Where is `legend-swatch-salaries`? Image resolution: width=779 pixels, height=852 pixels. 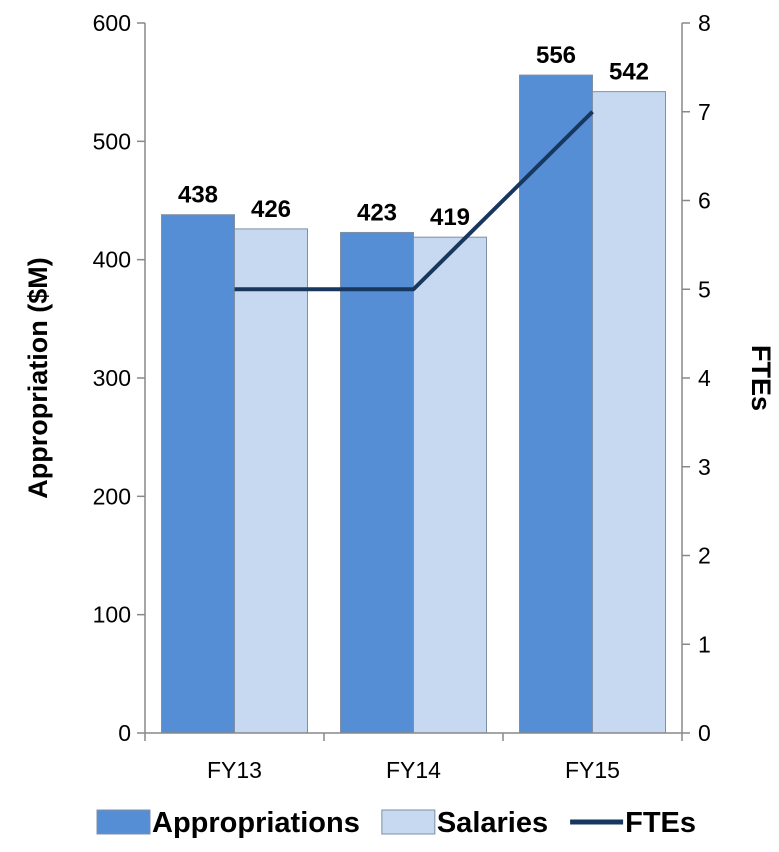
legend-swatch-salaries is located at coordinates (408, 822).